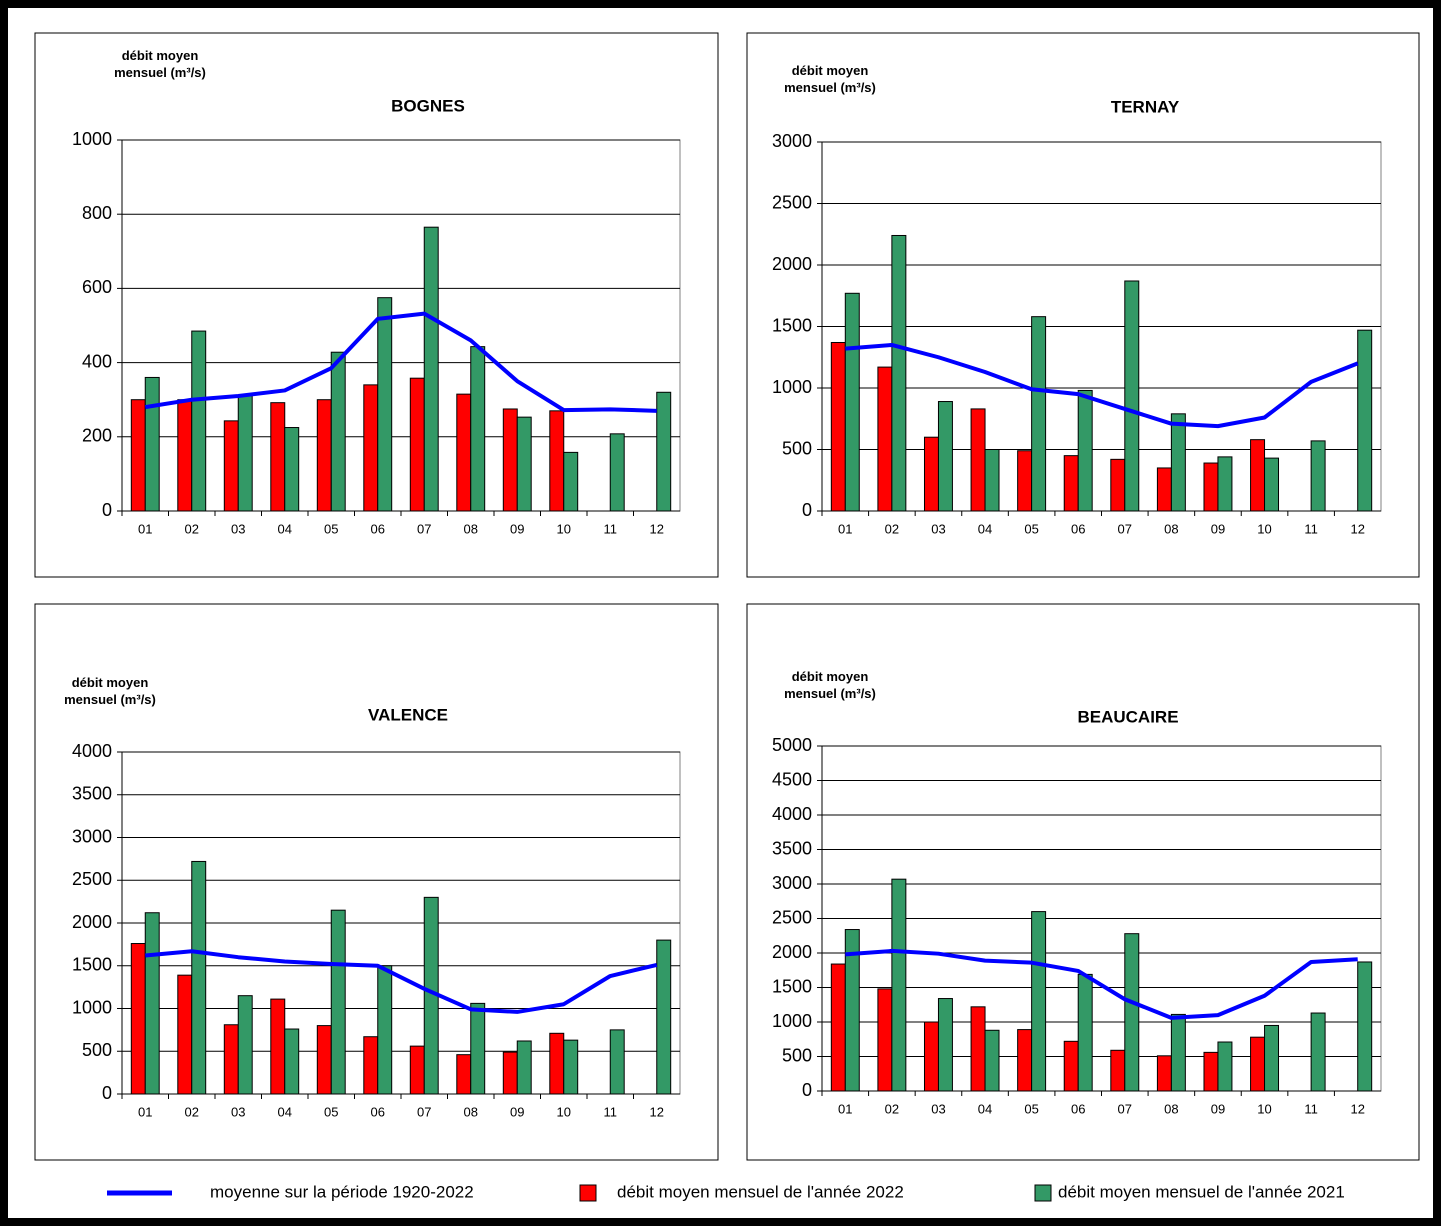 The image size is (1441, 1226). Describe the element at coordinates (588, 1193) in the screenshot. I see `legend-swatch` at that location.